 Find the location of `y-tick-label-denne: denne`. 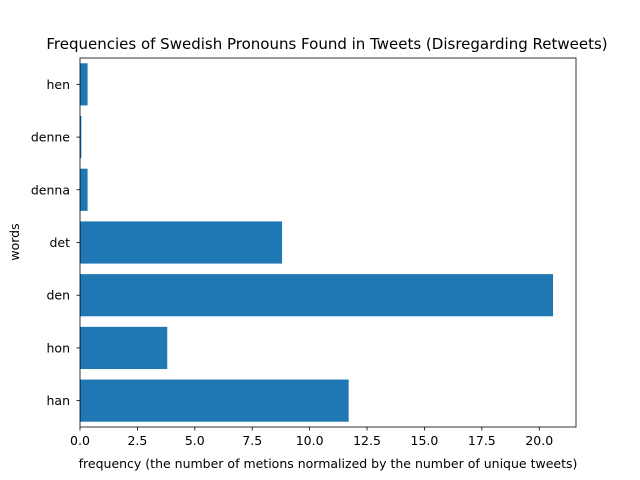

y-tick-label-denne: denne is located at coordinates (50, 137).